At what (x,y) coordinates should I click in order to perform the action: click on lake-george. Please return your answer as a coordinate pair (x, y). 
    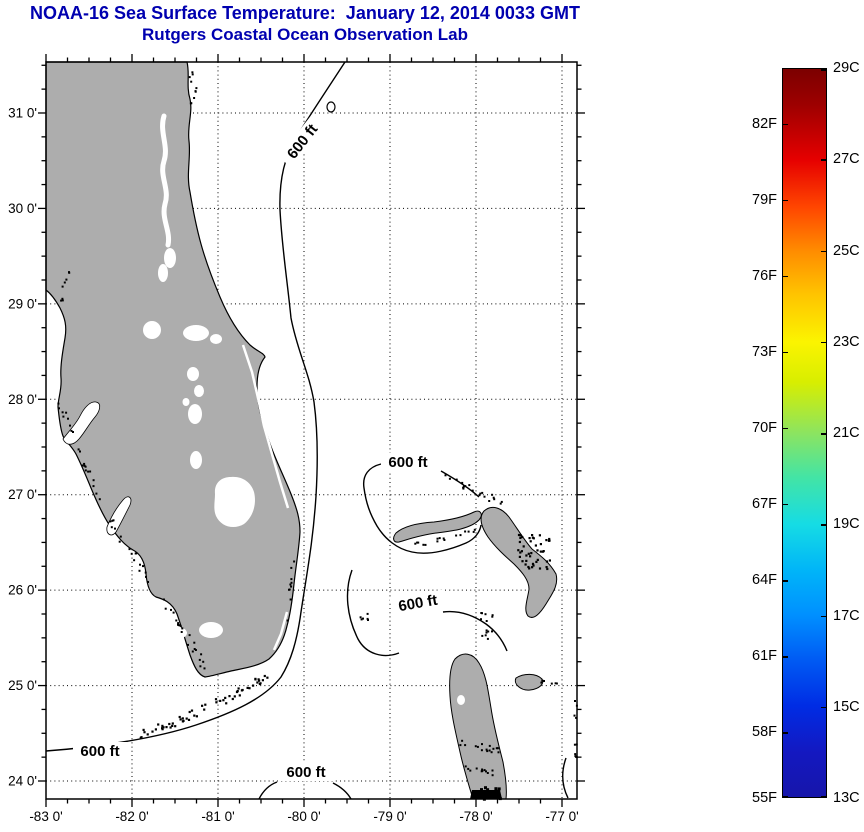
    Looking at the image, I should click on (163, 273).